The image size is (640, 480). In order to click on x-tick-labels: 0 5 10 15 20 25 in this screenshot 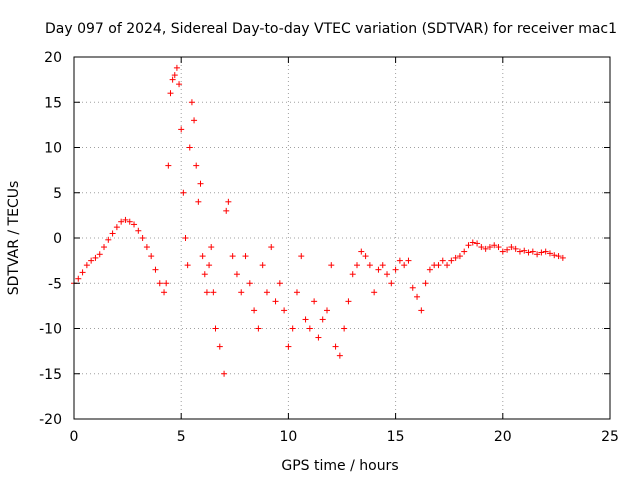, I will do `click(344, 437)`.